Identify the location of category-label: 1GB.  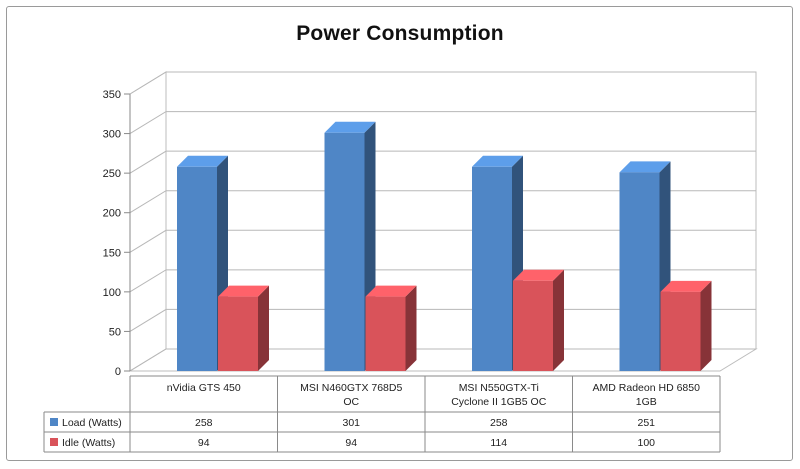
(646, 402).